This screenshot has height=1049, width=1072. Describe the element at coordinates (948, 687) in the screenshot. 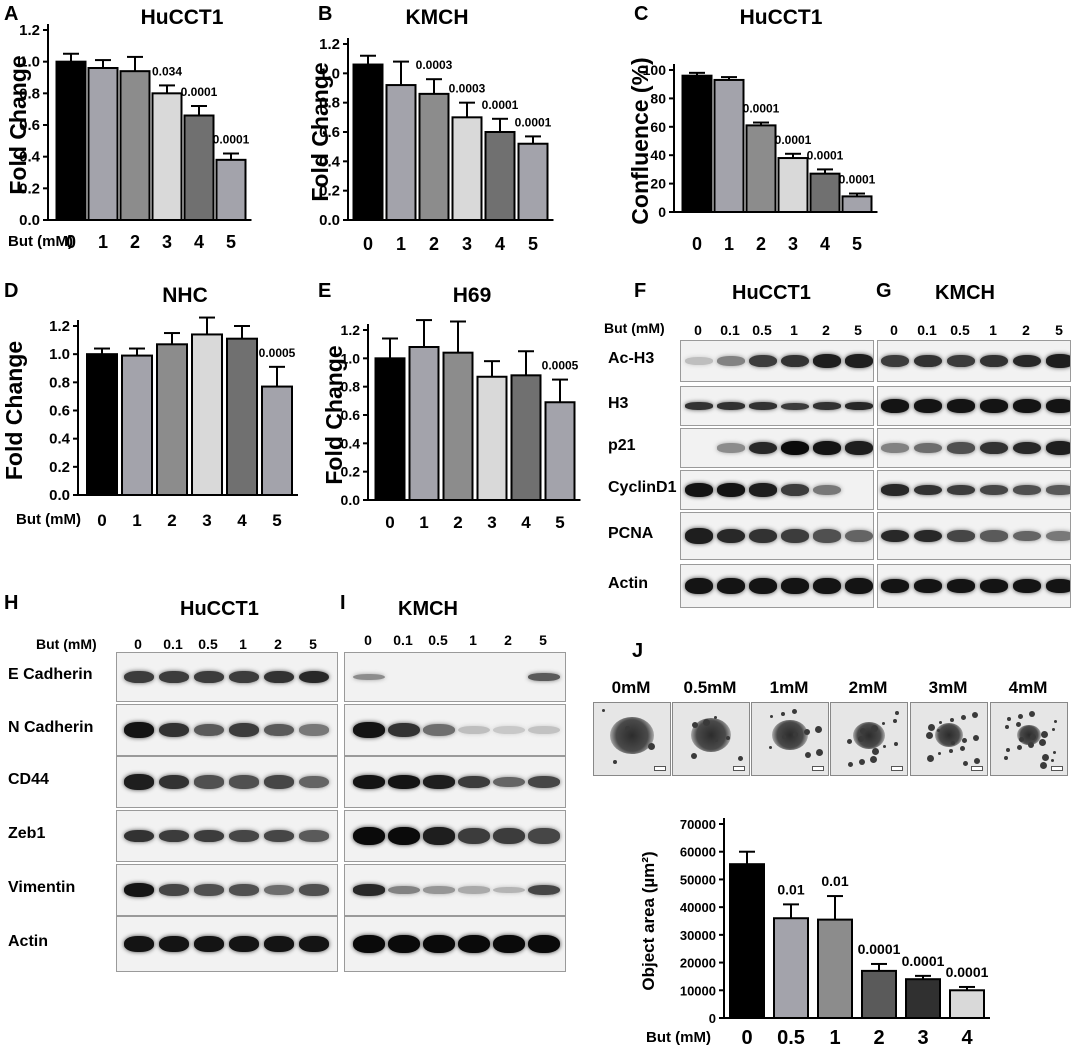

I see `panel-j-label: 3mM` at that location.